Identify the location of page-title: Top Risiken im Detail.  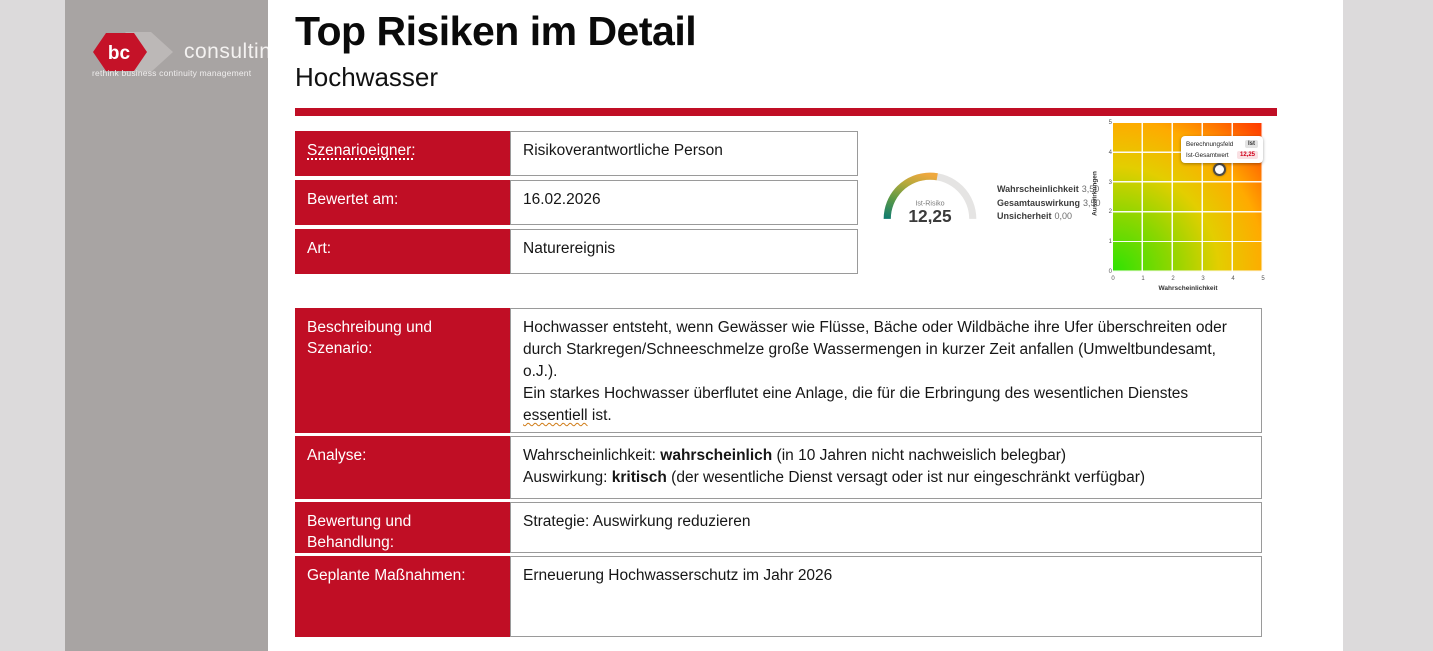
(496, 31).